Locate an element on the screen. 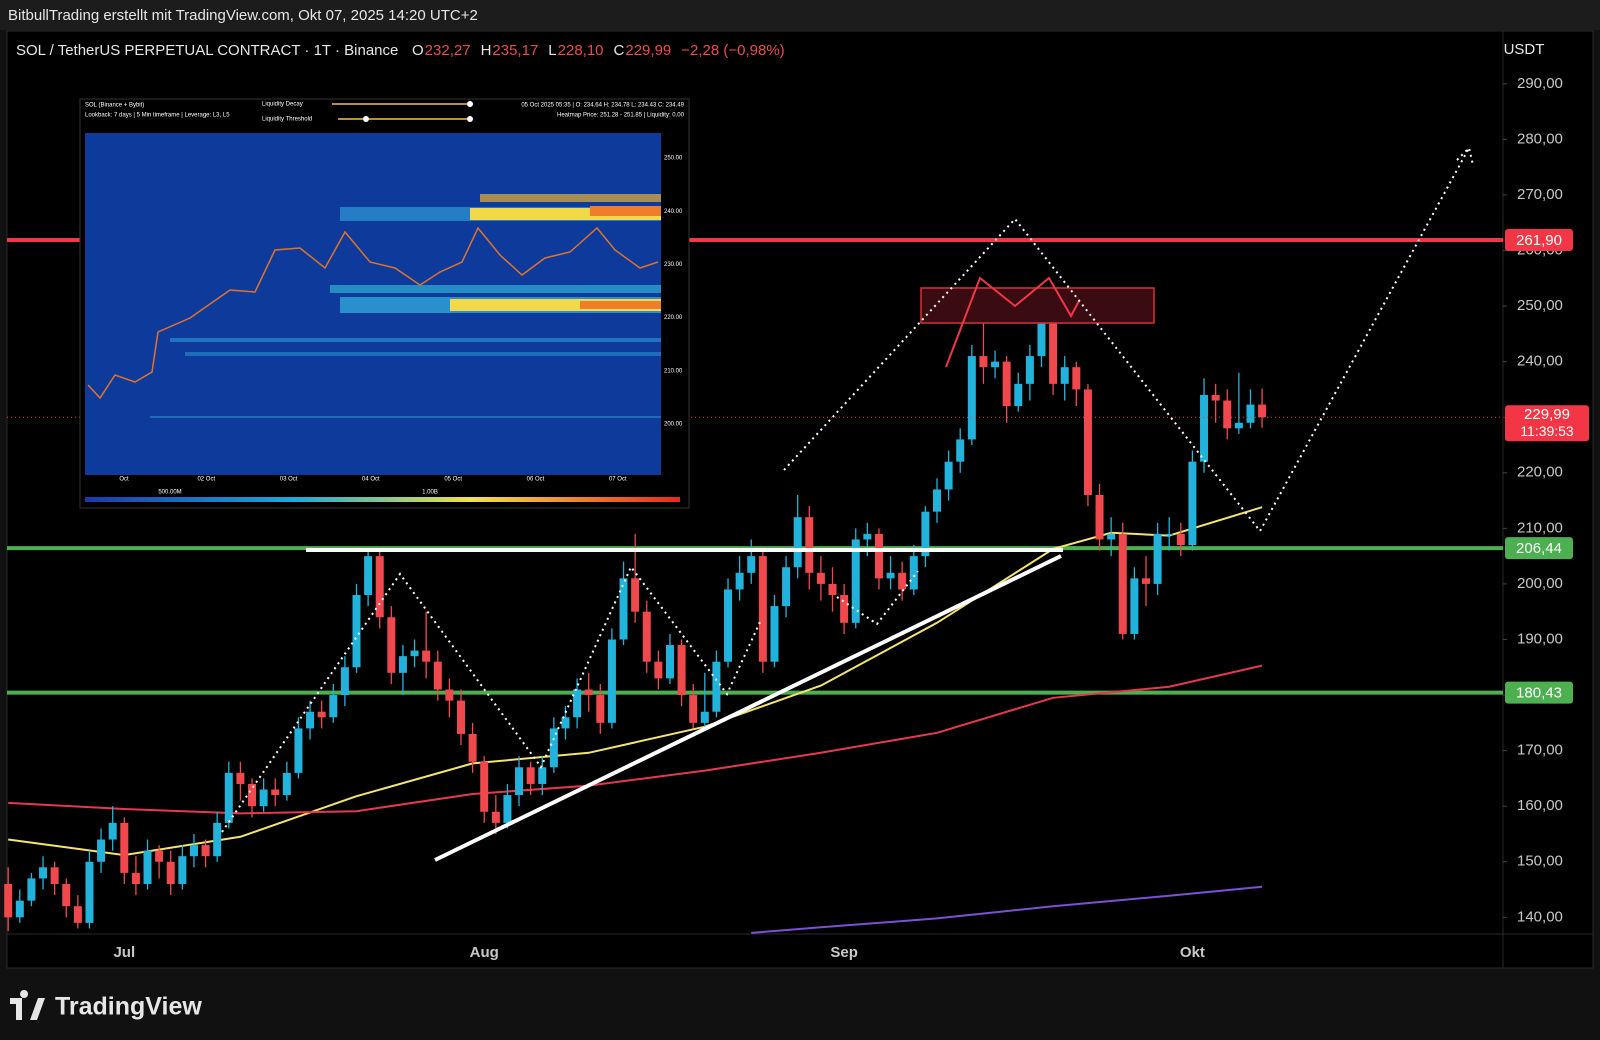  ohlc-value: 228,10 is located at coordinates (581, 50).